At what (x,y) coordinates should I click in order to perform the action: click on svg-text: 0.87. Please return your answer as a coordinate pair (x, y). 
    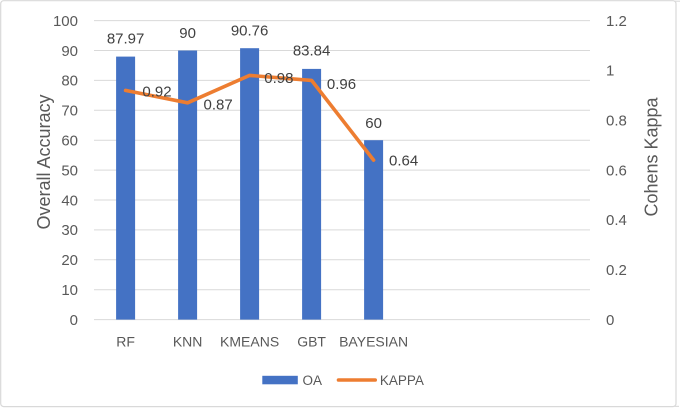
    Looking at the image, I should click on (218, 105).